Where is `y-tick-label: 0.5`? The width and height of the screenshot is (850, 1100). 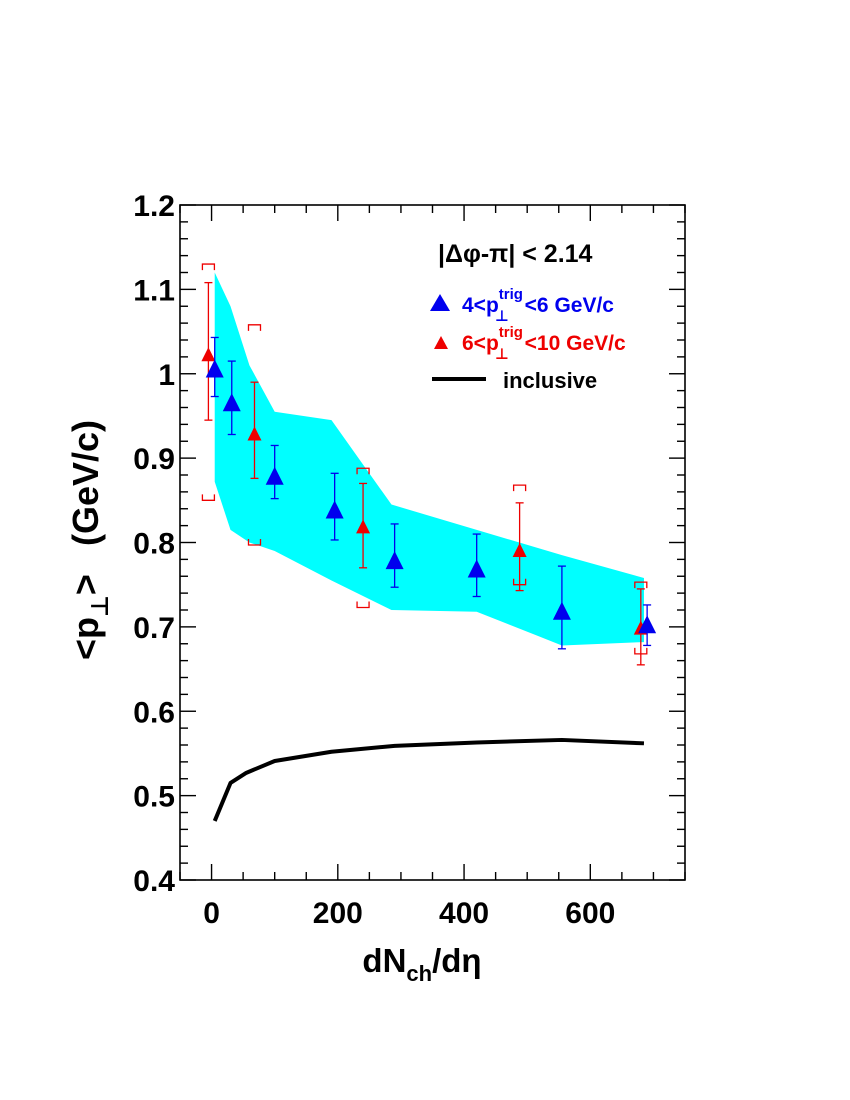
y-tick-label: 0.5 is located at coordinates (154, 797).